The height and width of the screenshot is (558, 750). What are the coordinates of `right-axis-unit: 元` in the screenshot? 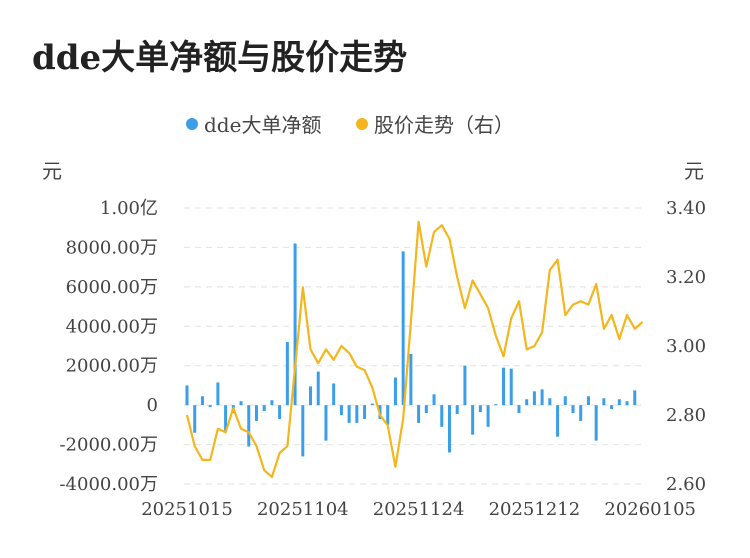 It's located at (694, 171).